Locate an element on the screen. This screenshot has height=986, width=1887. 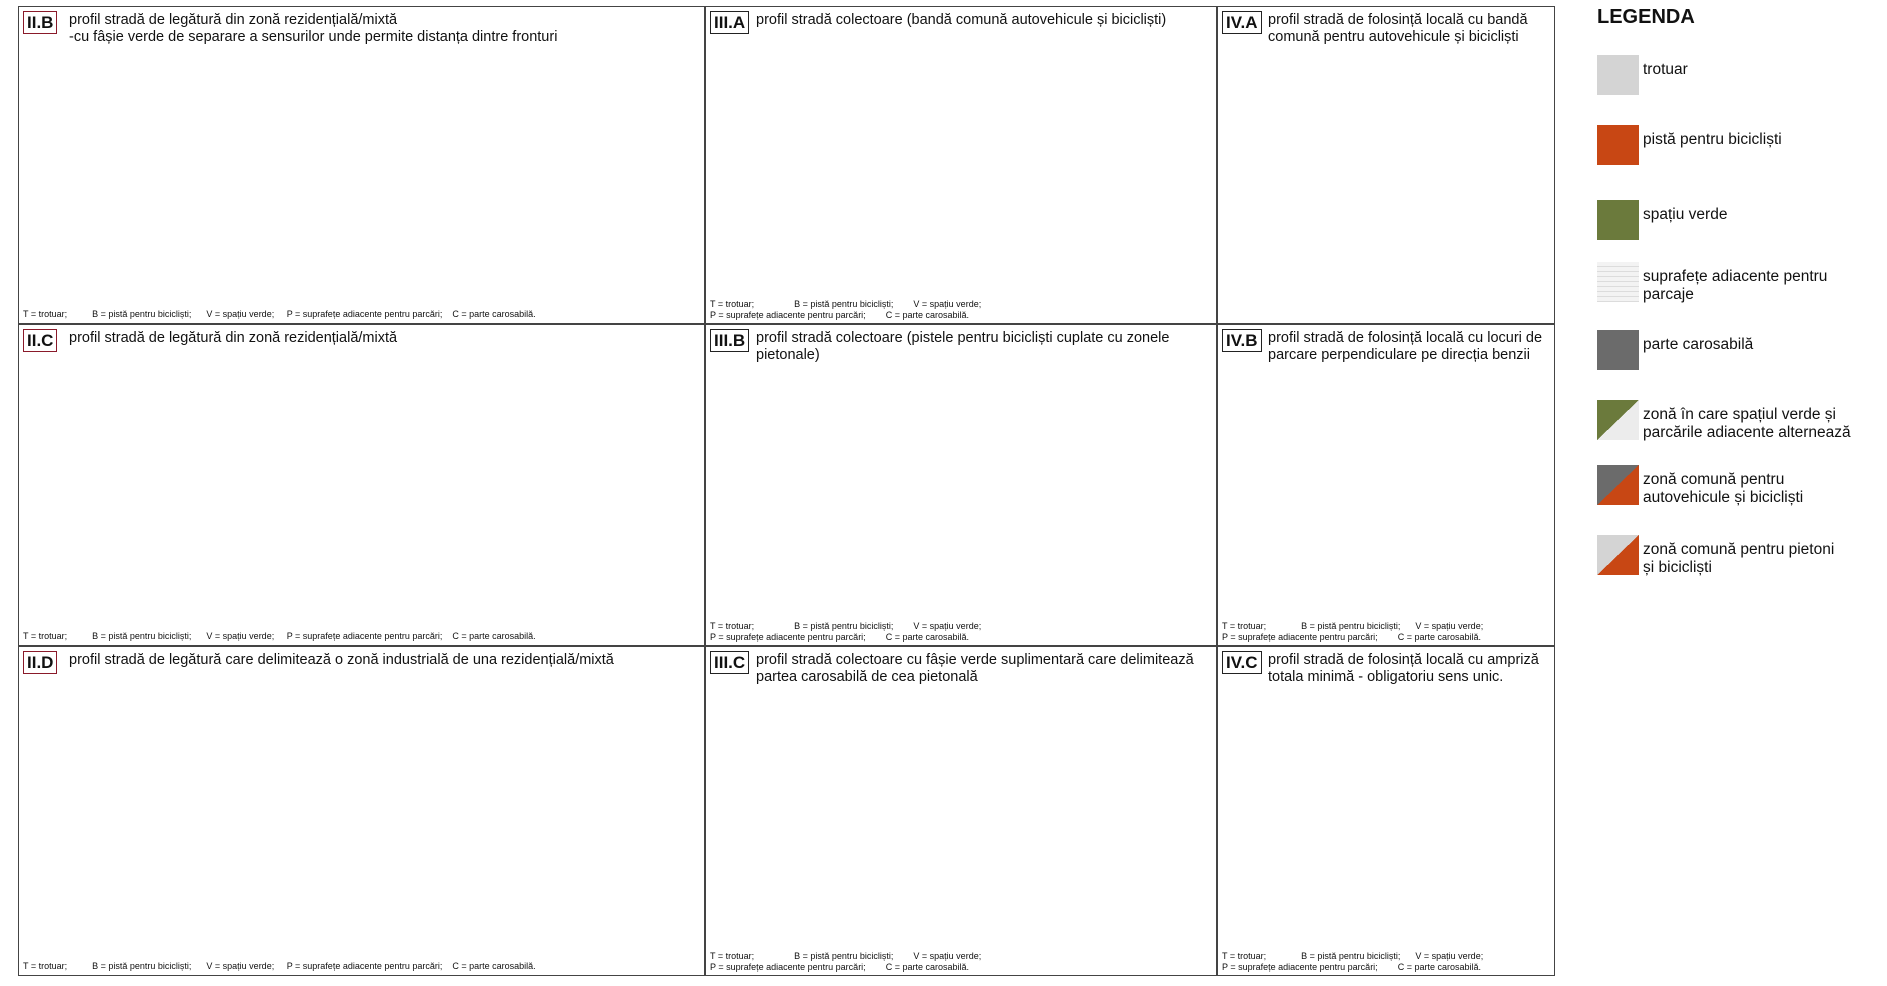
legend-item-road: parte carosabilă is located at coordinates (1742, 354).